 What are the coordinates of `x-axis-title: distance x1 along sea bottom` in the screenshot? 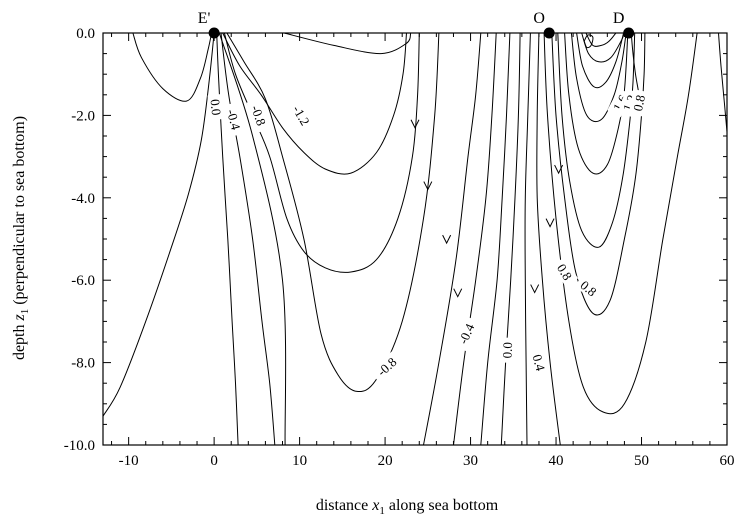 It's located at (407, 507).